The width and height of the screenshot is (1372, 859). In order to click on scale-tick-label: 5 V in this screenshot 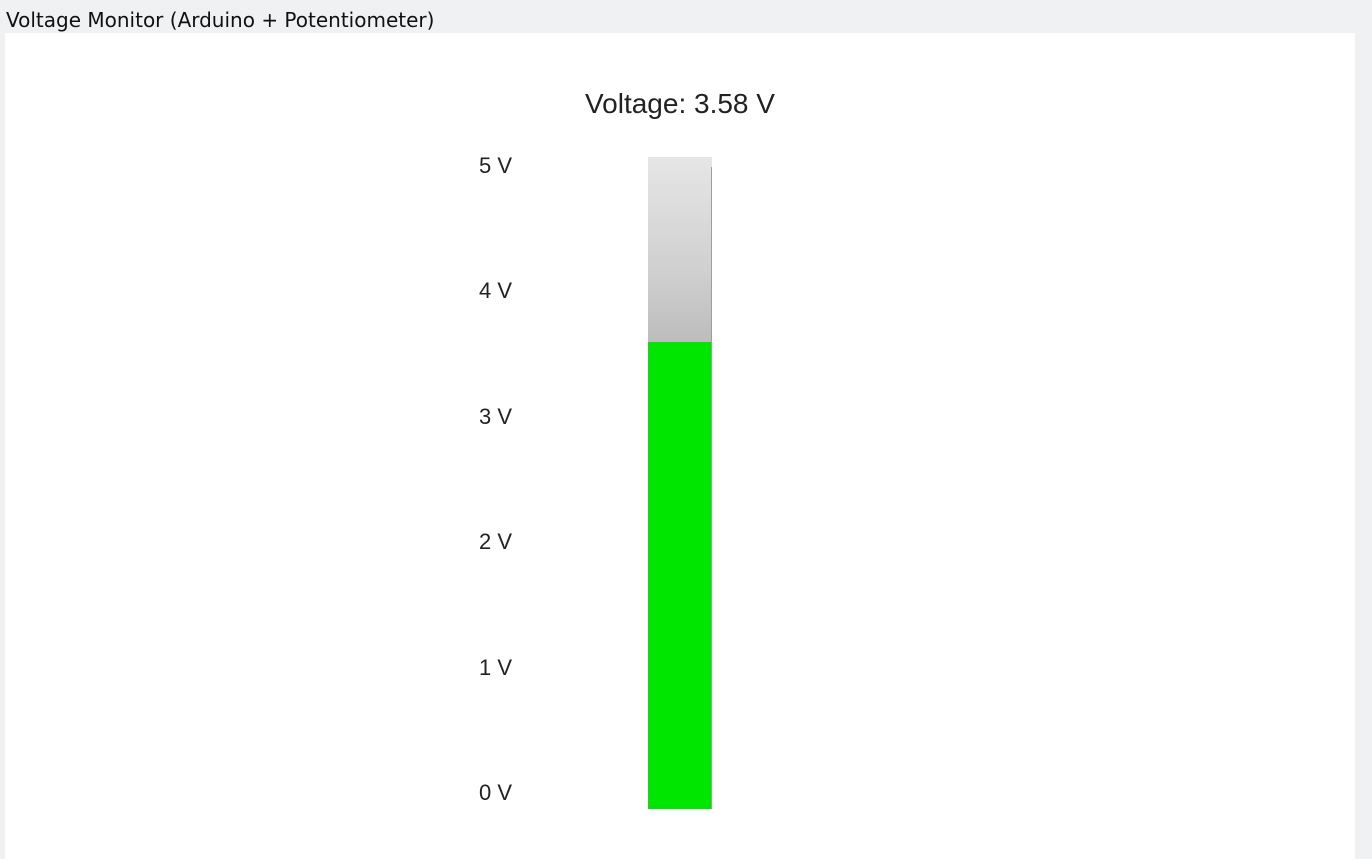, I will do `click(495, 165)`.